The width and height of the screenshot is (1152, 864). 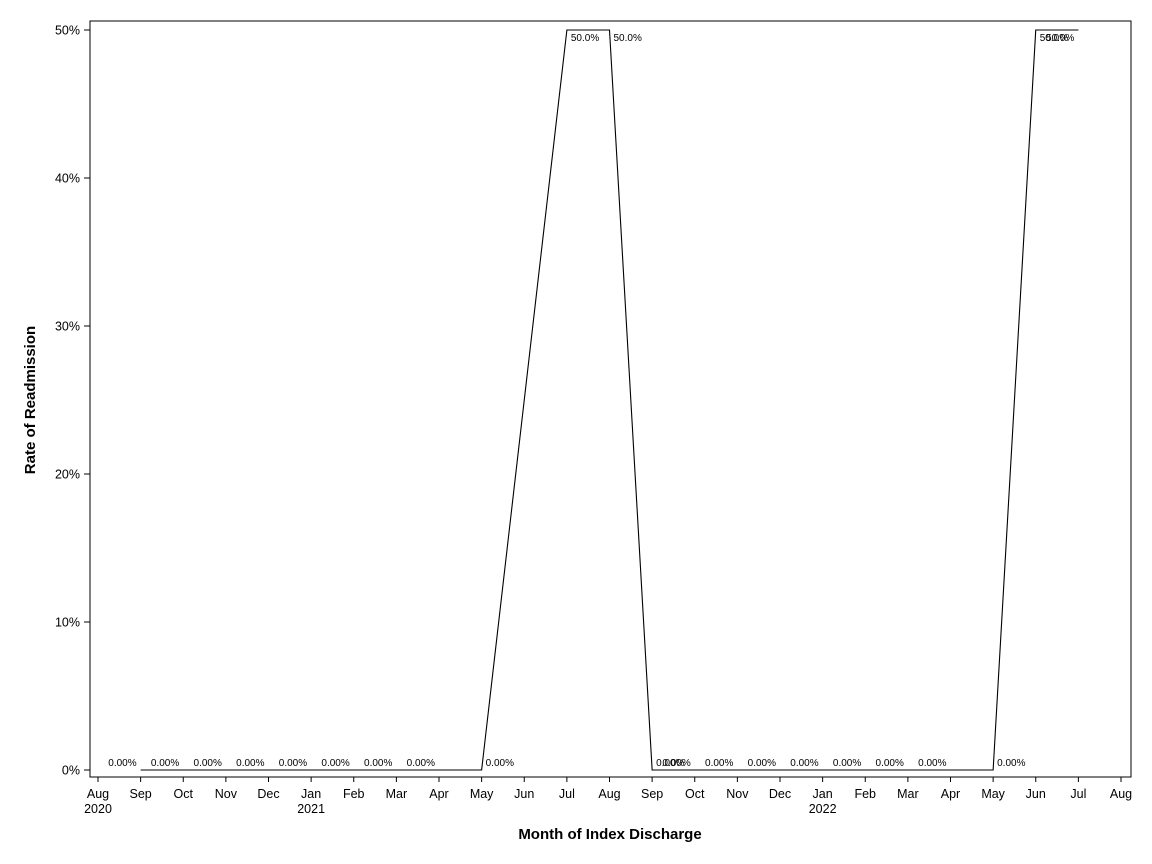 I want to click on y-tick-label: 20%, so click(x=67, y=475).